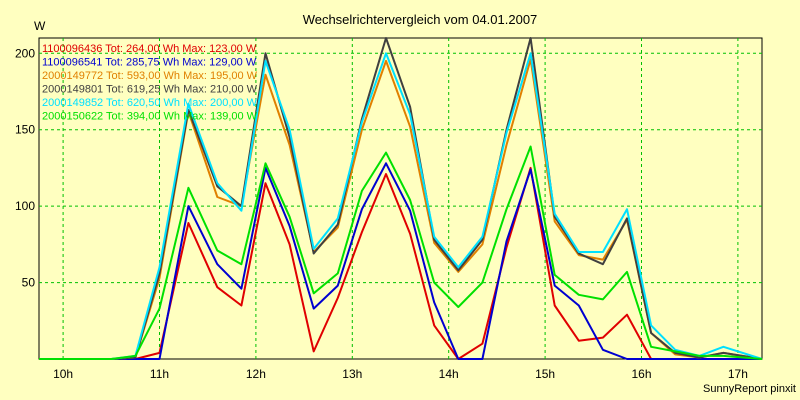 The height and width of the screenshot is (400, 800). What do you see at coordinates (25, 53) in the screenshot?
I see `y-tick-label: 200` at bounding box center [25, 53].